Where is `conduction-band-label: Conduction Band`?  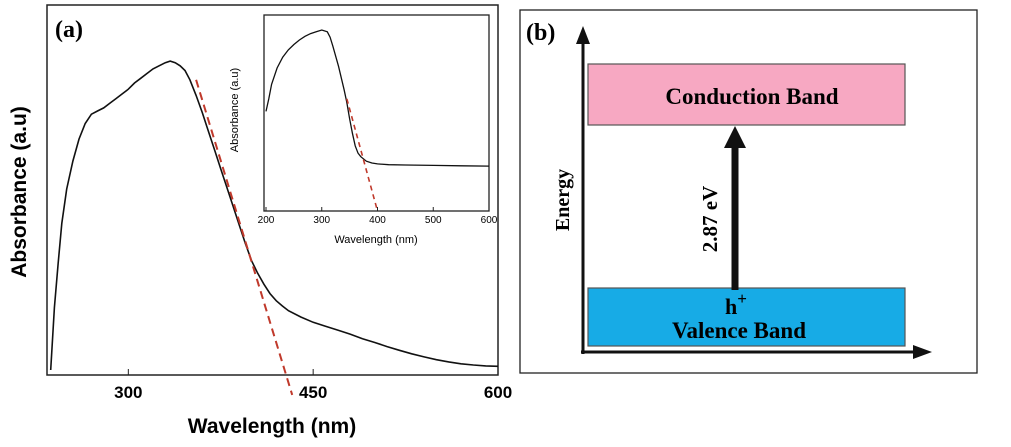
conduction-band-label: Conduction Band is located at coordinates (751, 96).